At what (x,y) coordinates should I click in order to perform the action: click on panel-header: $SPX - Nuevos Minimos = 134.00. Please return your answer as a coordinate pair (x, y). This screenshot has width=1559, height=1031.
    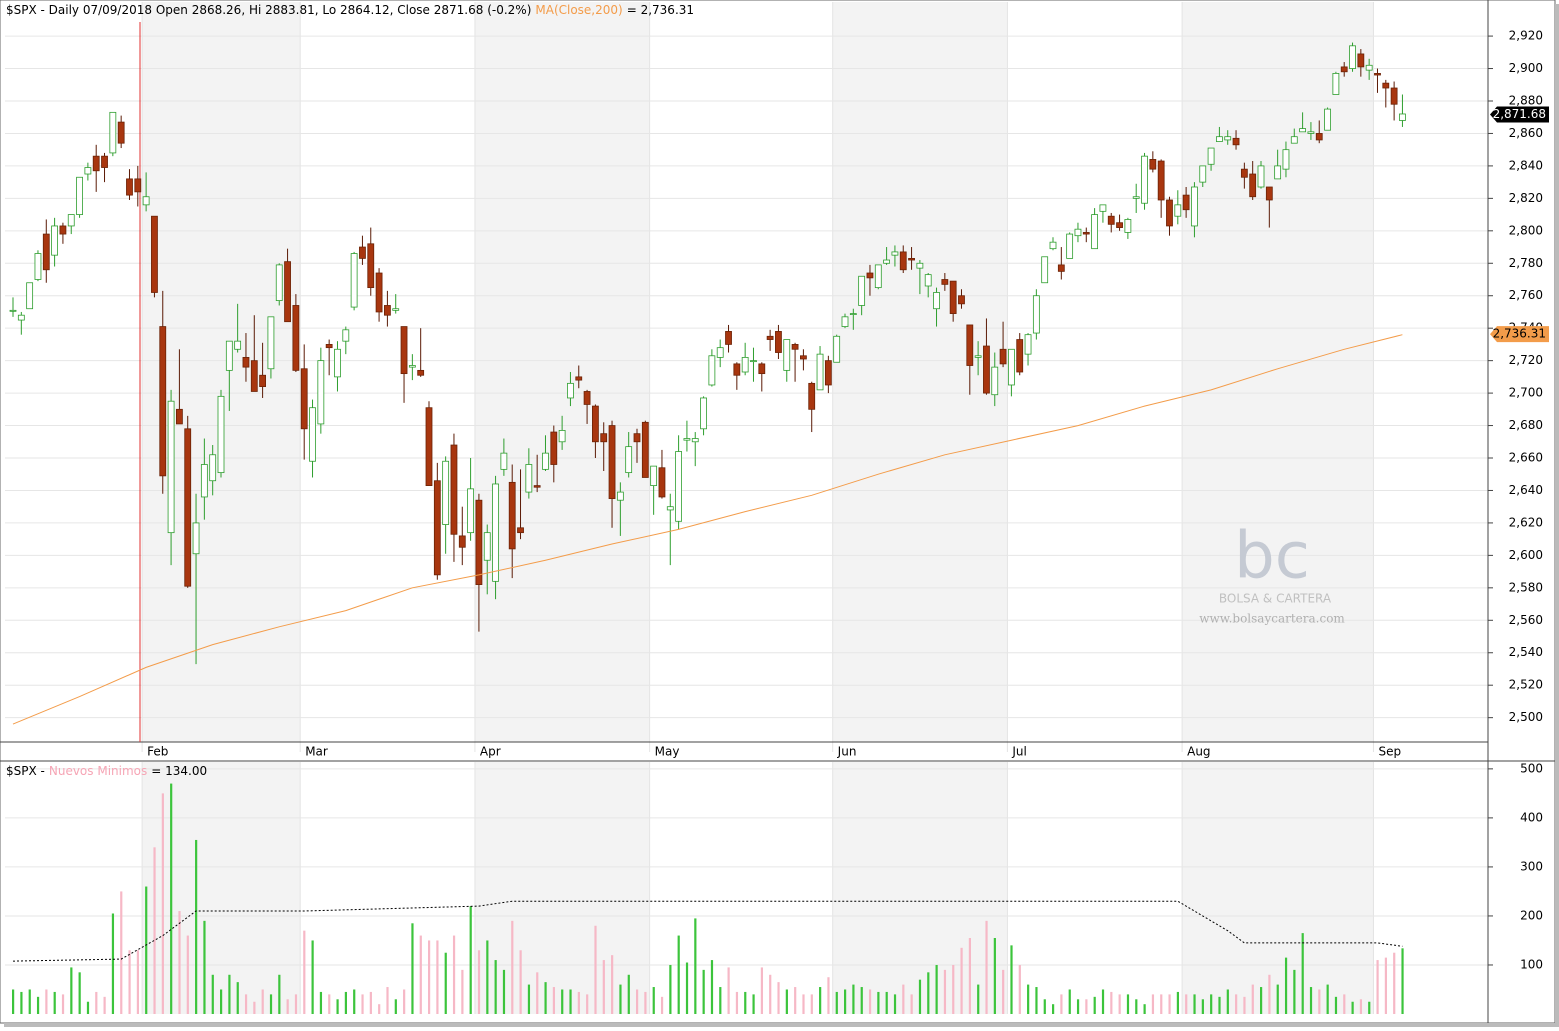
    Looking at the image, I should click on (106, 771).